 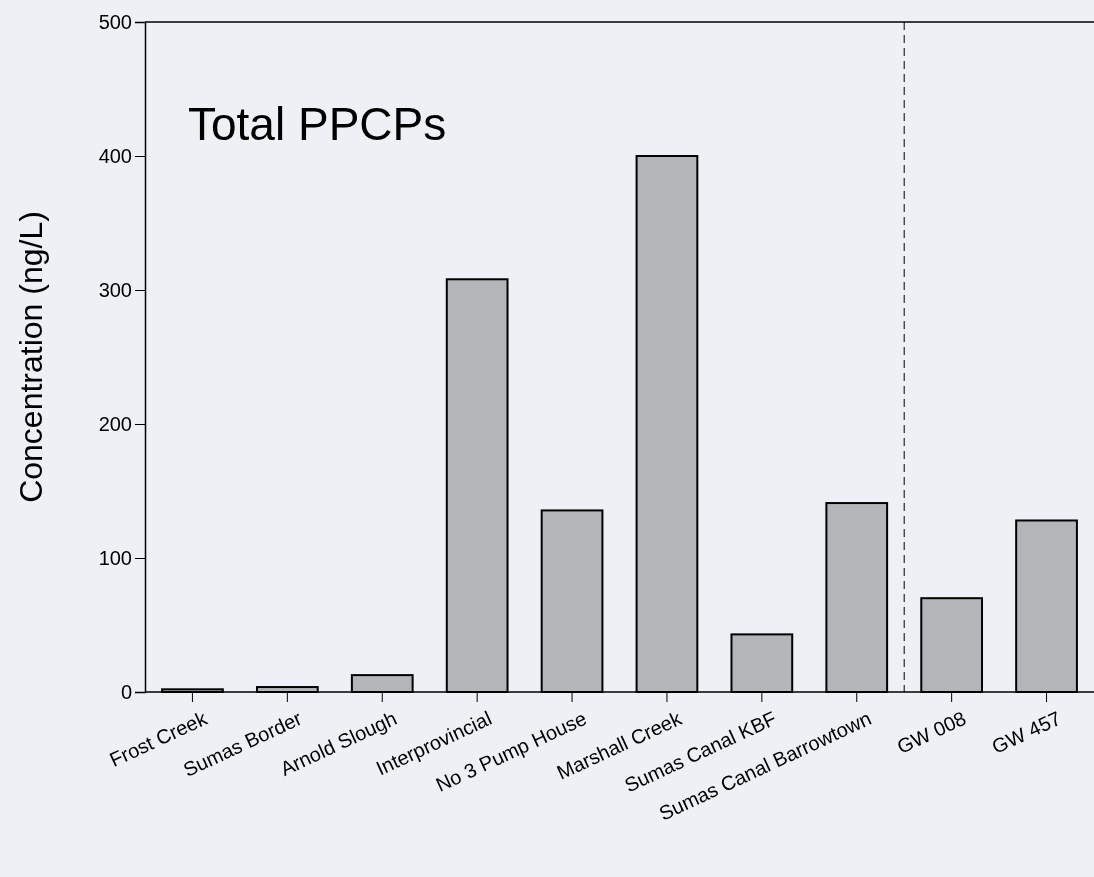 What do you see at coordinates (115, 155) in the screenshot?
I see `y-tick-label: 400` at bounding box center [115, 155].